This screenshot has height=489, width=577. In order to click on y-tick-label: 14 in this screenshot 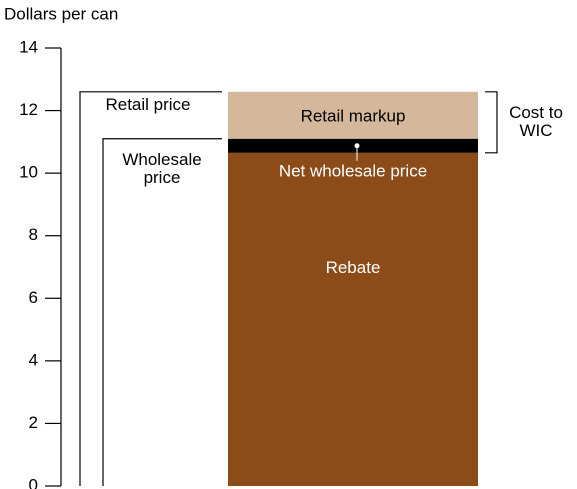, I will do `click(28, 46)`.